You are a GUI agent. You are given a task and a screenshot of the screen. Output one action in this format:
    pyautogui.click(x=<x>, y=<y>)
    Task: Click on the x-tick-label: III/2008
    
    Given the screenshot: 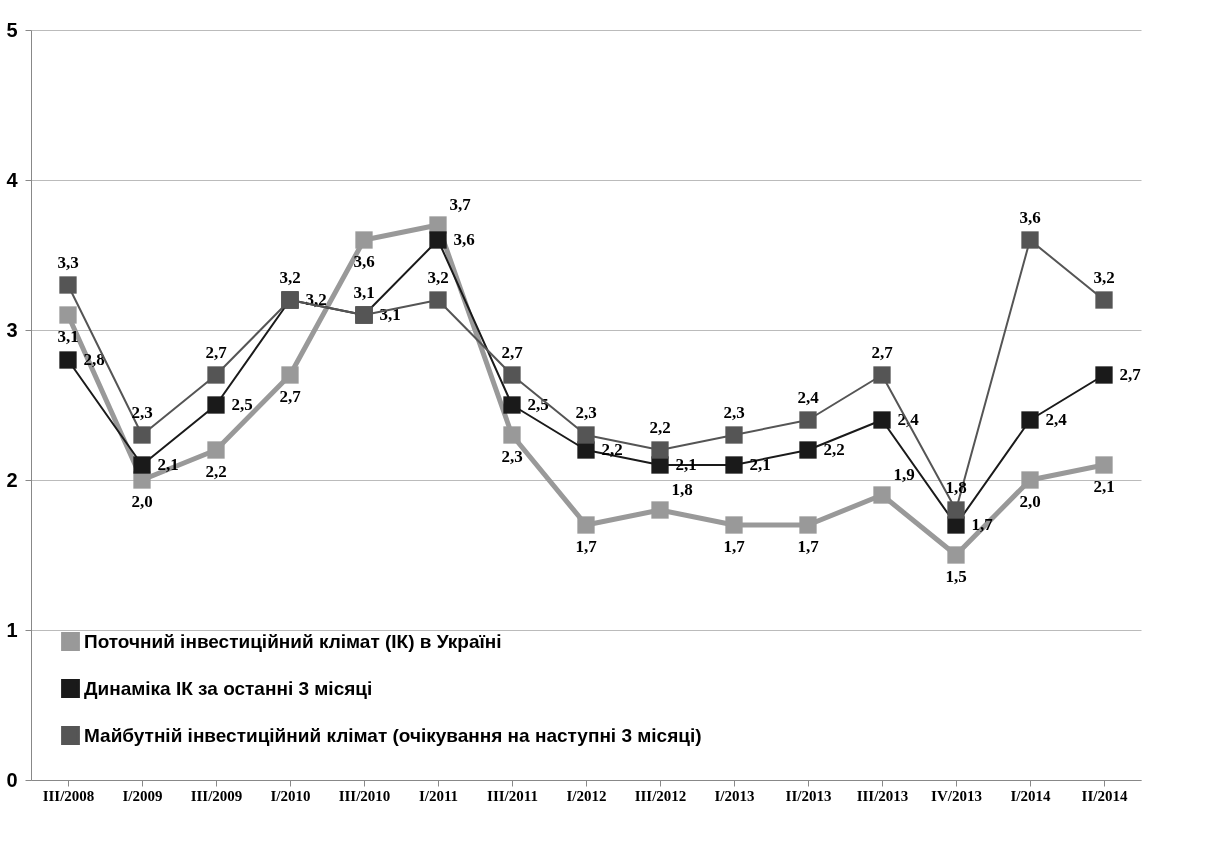 What is the action you would take?
    pyautogui.click(x=68, y=795)
    